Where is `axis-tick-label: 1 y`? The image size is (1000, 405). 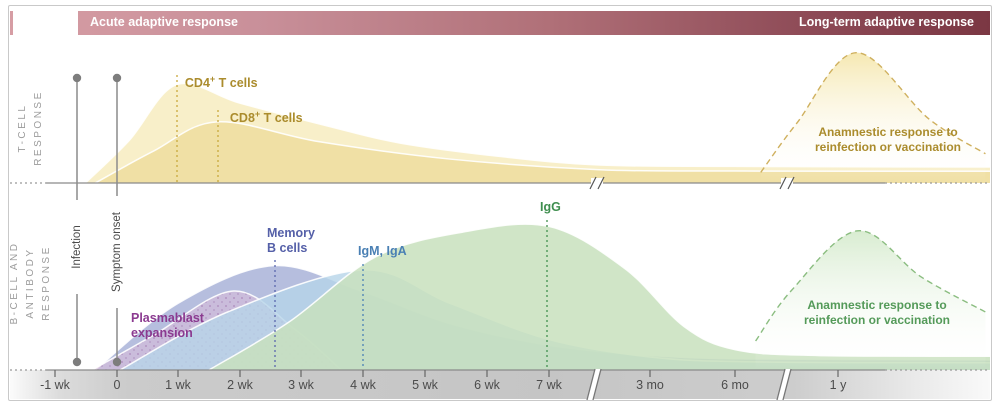 axis-tick-label: 1 y is located at coordinates (838, 385).